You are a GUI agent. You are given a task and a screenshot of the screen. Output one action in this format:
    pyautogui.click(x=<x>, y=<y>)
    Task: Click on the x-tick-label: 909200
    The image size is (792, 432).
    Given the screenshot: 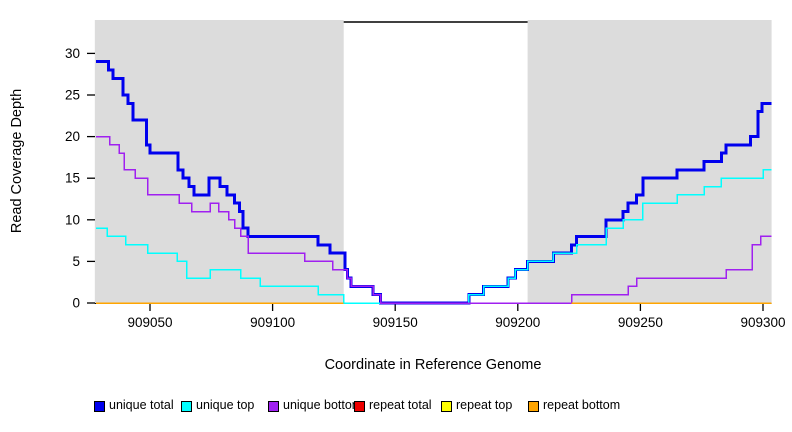 What is the action you would take?
    pyautogui.click(x=517, y=322)
    